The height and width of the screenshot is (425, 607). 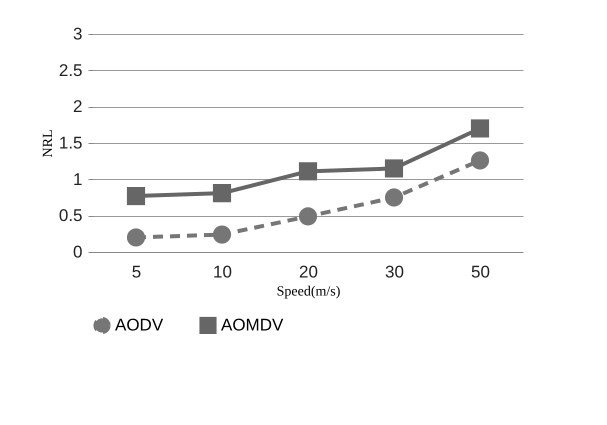 I want to click on legend-label: AOMDV, so click(x=252, y=324).